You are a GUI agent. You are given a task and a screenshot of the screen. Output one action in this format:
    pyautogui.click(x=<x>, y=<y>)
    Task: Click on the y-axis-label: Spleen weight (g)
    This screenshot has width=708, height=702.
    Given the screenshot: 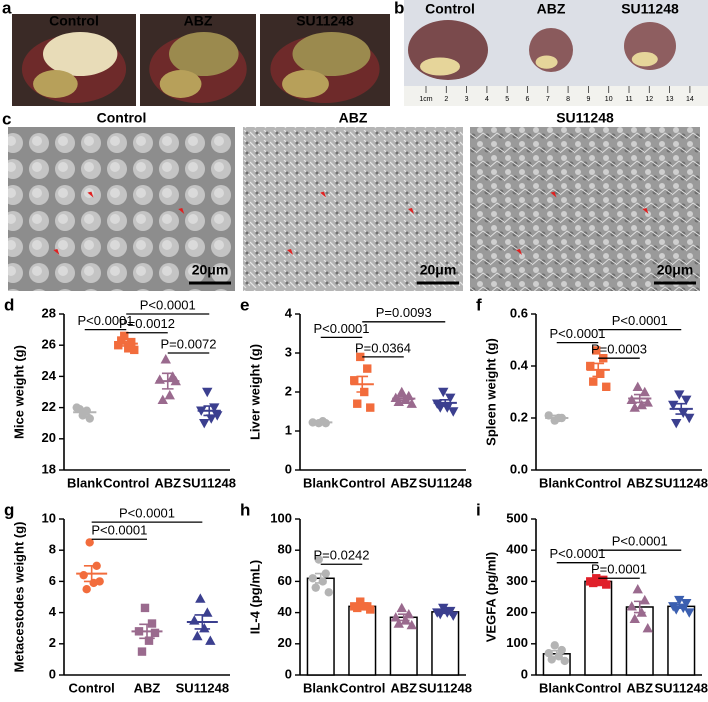 What is the action you would take?
    pyautogui.click(x=490, y=392)
    